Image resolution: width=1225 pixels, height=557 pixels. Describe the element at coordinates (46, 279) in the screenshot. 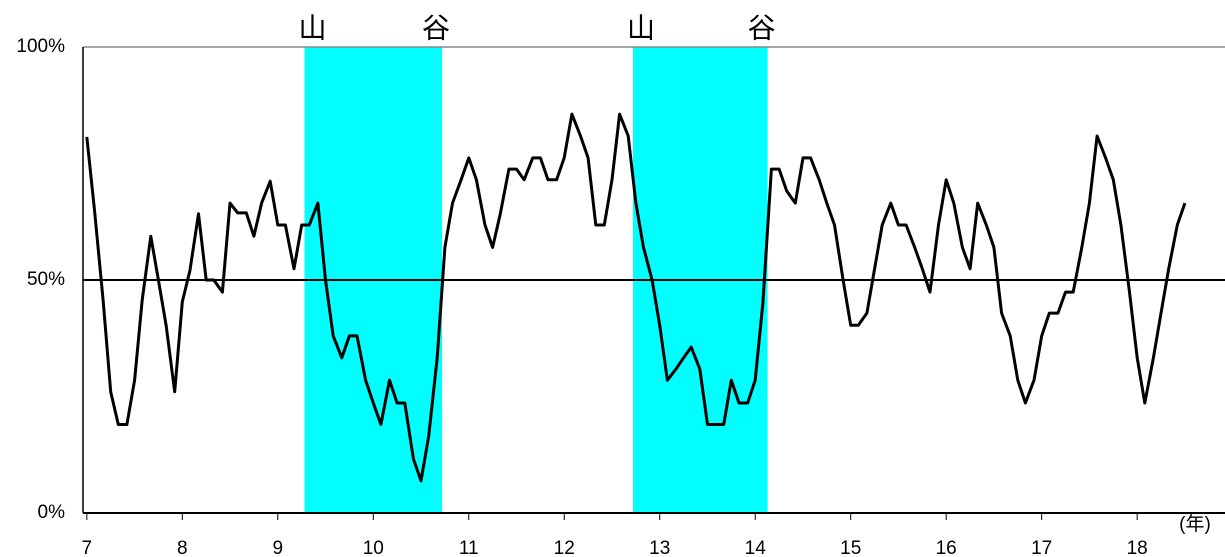

I see `y-tick-label: 50%` at that location.